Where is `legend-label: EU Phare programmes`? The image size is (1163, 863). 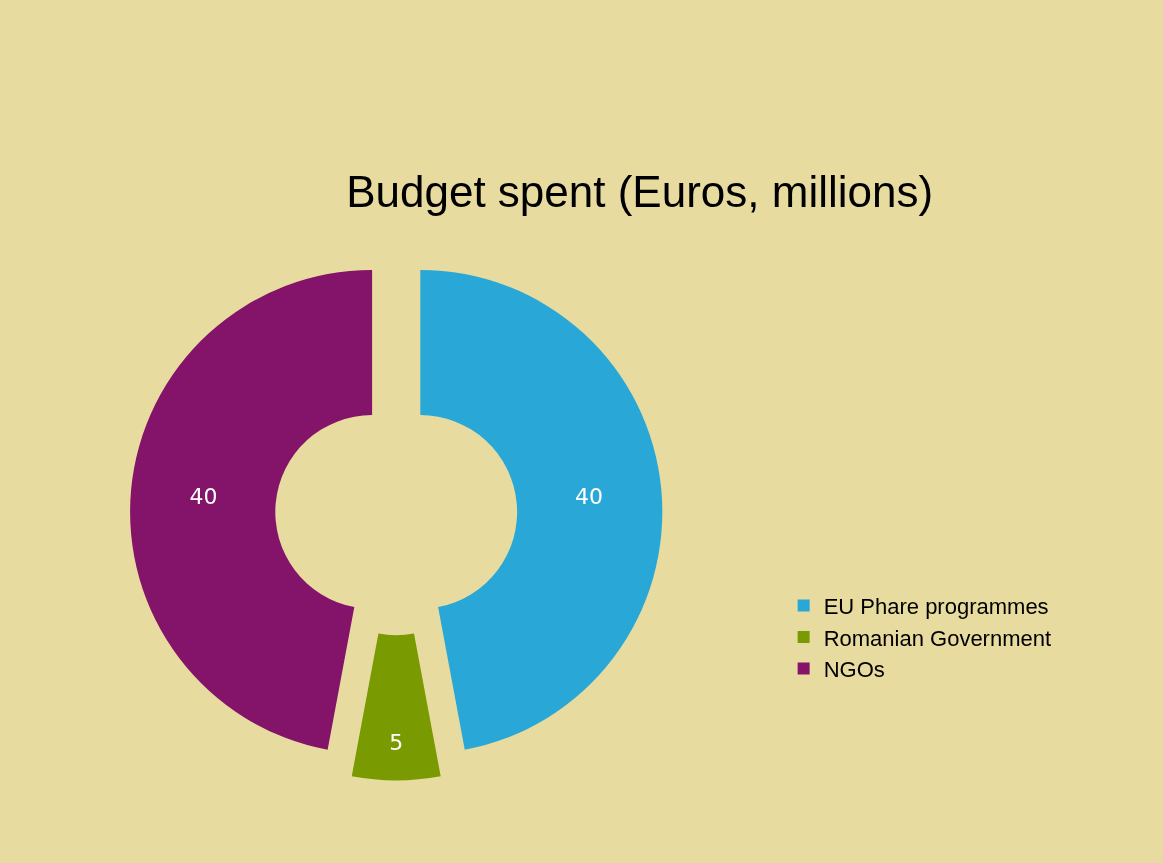 legend-label: EU Phare programmes is located at coordinates (936, 606).